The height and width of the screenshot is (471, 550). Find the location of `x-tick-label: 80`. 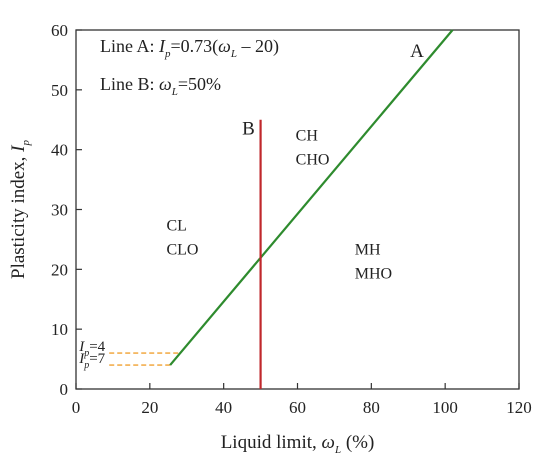

x-tick-label: 80 is located at coordinates (371, 407).